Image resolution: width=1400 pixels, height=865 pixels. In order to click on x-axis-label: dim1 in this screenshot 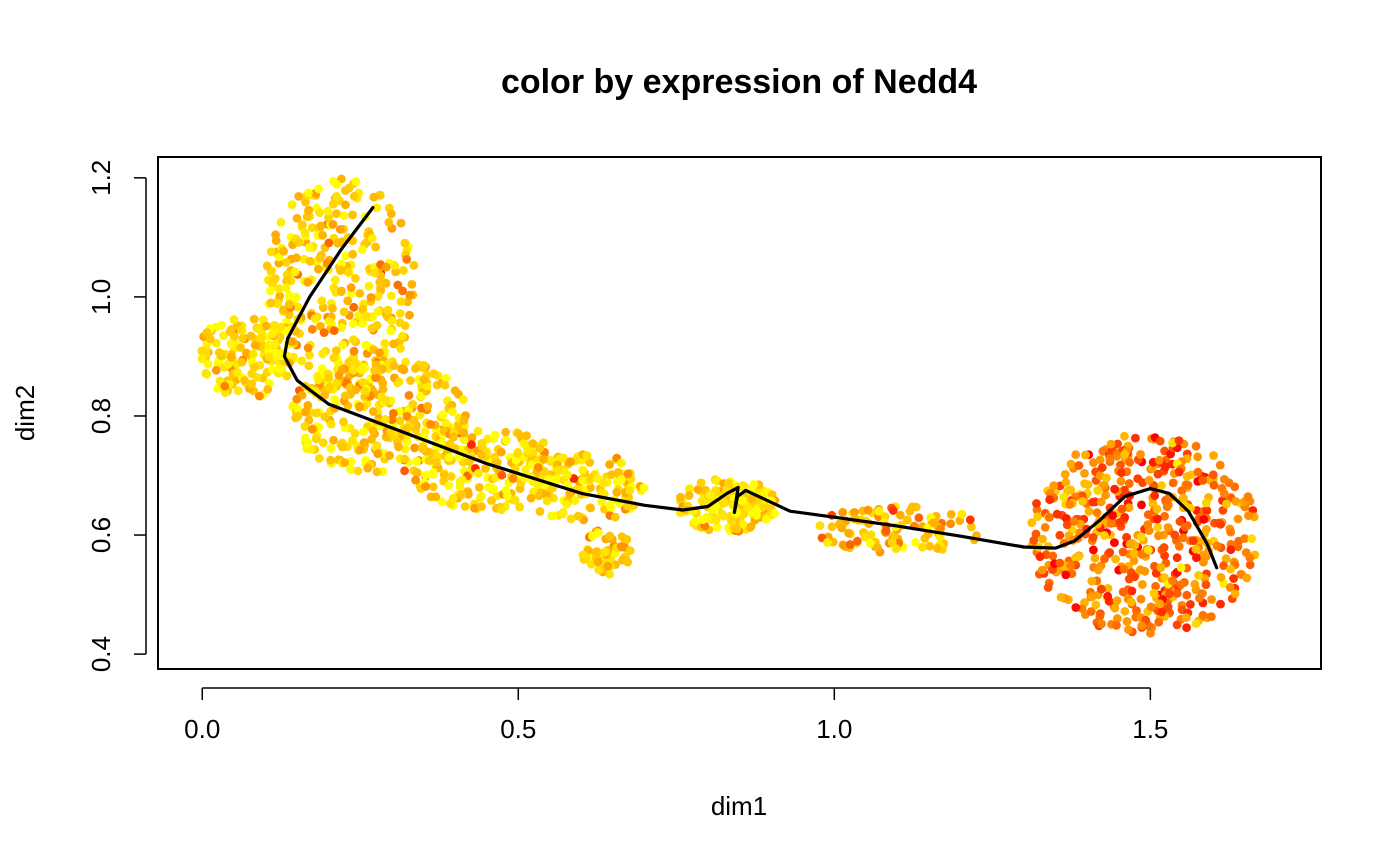, I will do `click(739, 806)`.